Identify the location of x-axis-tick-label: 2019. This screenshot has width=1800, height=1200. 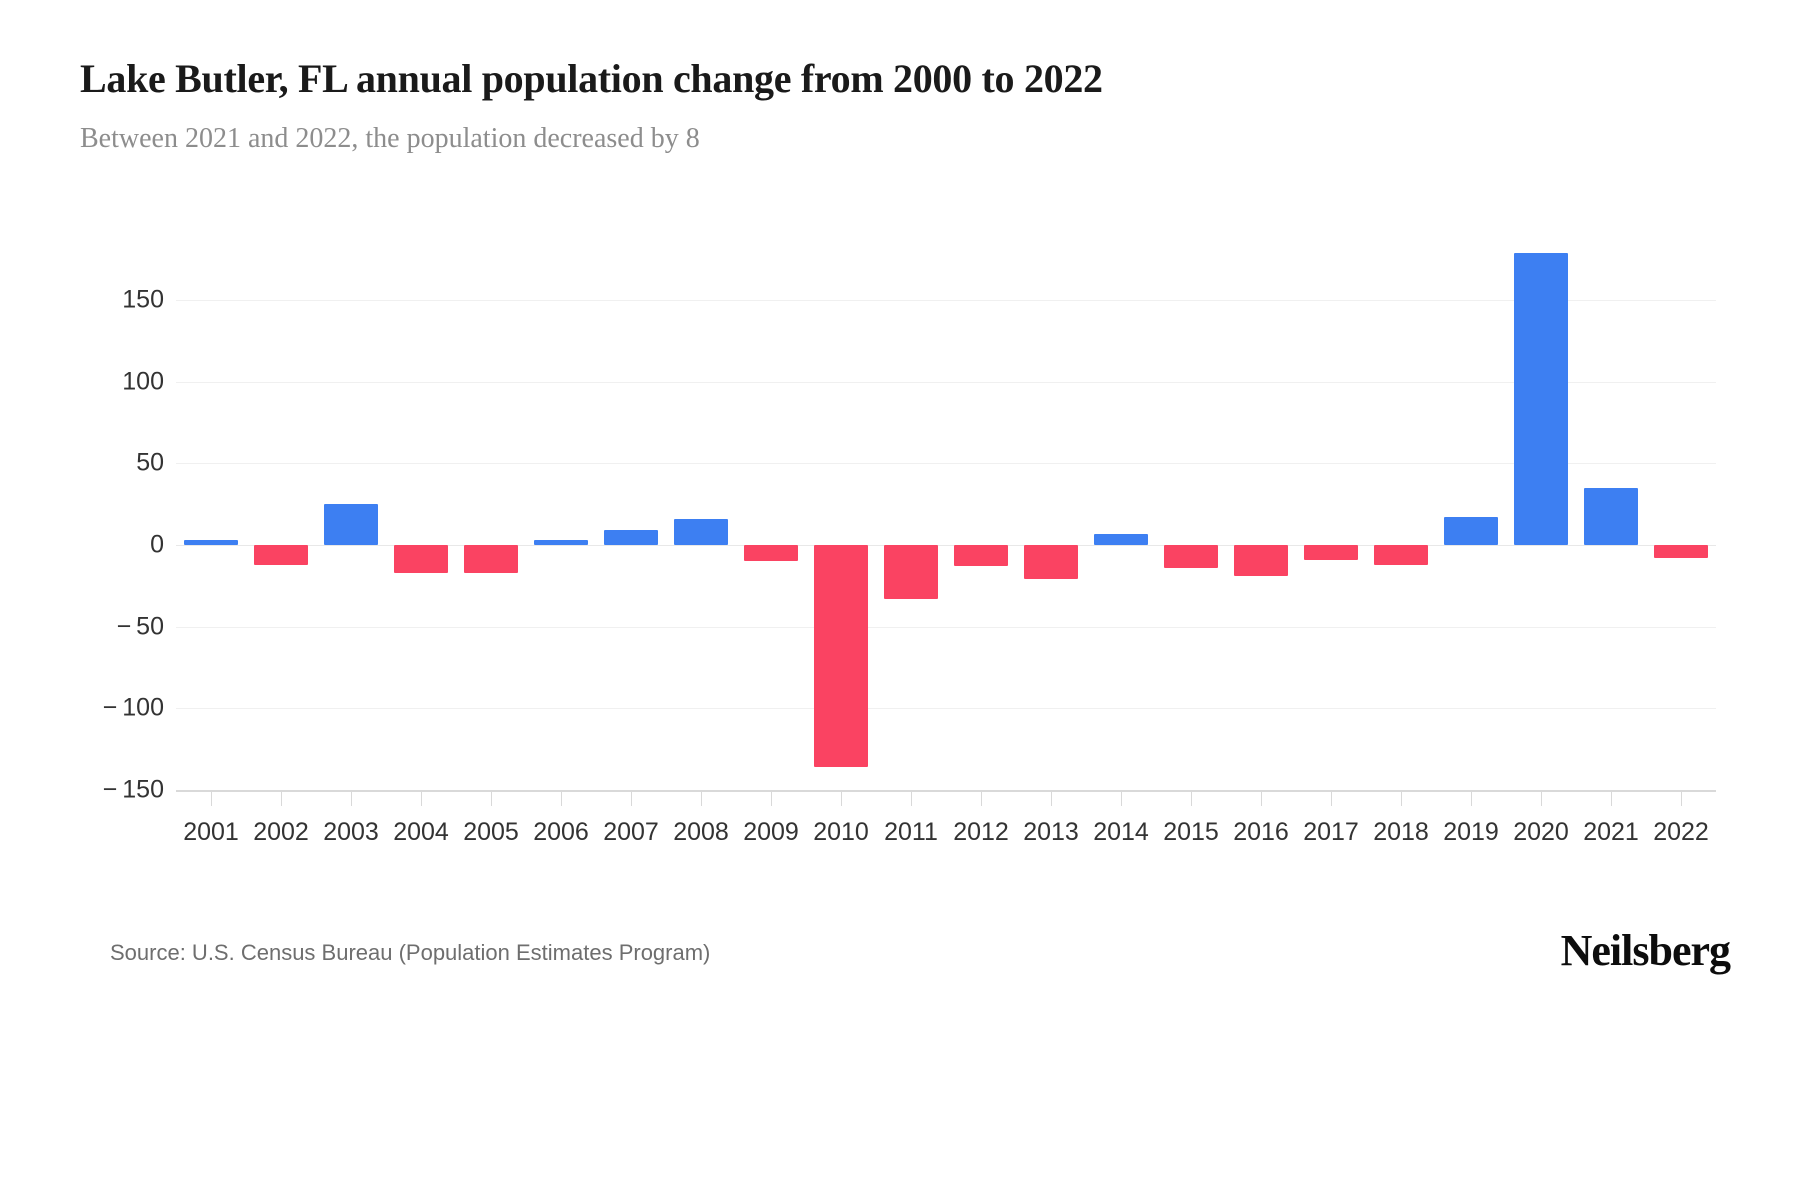
(1471, 832).